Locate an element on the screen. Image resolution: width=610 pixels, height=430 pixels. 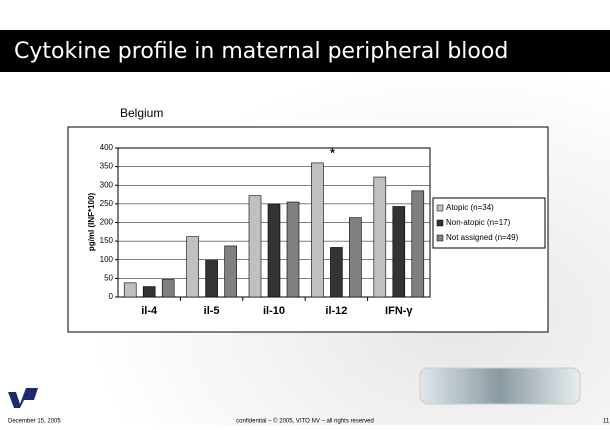
y-tick-label: 50 is located at coordinates (108, 277).